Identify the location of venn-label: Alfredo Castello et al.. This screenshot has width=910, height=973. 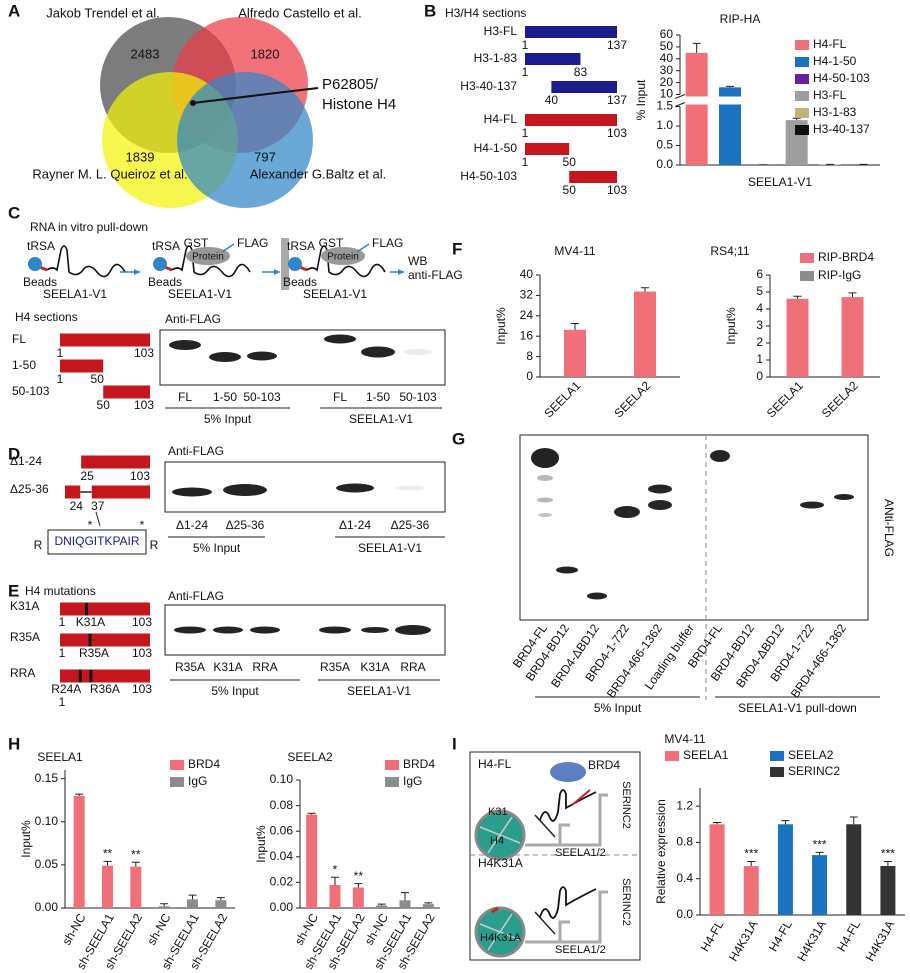
(300, 12).